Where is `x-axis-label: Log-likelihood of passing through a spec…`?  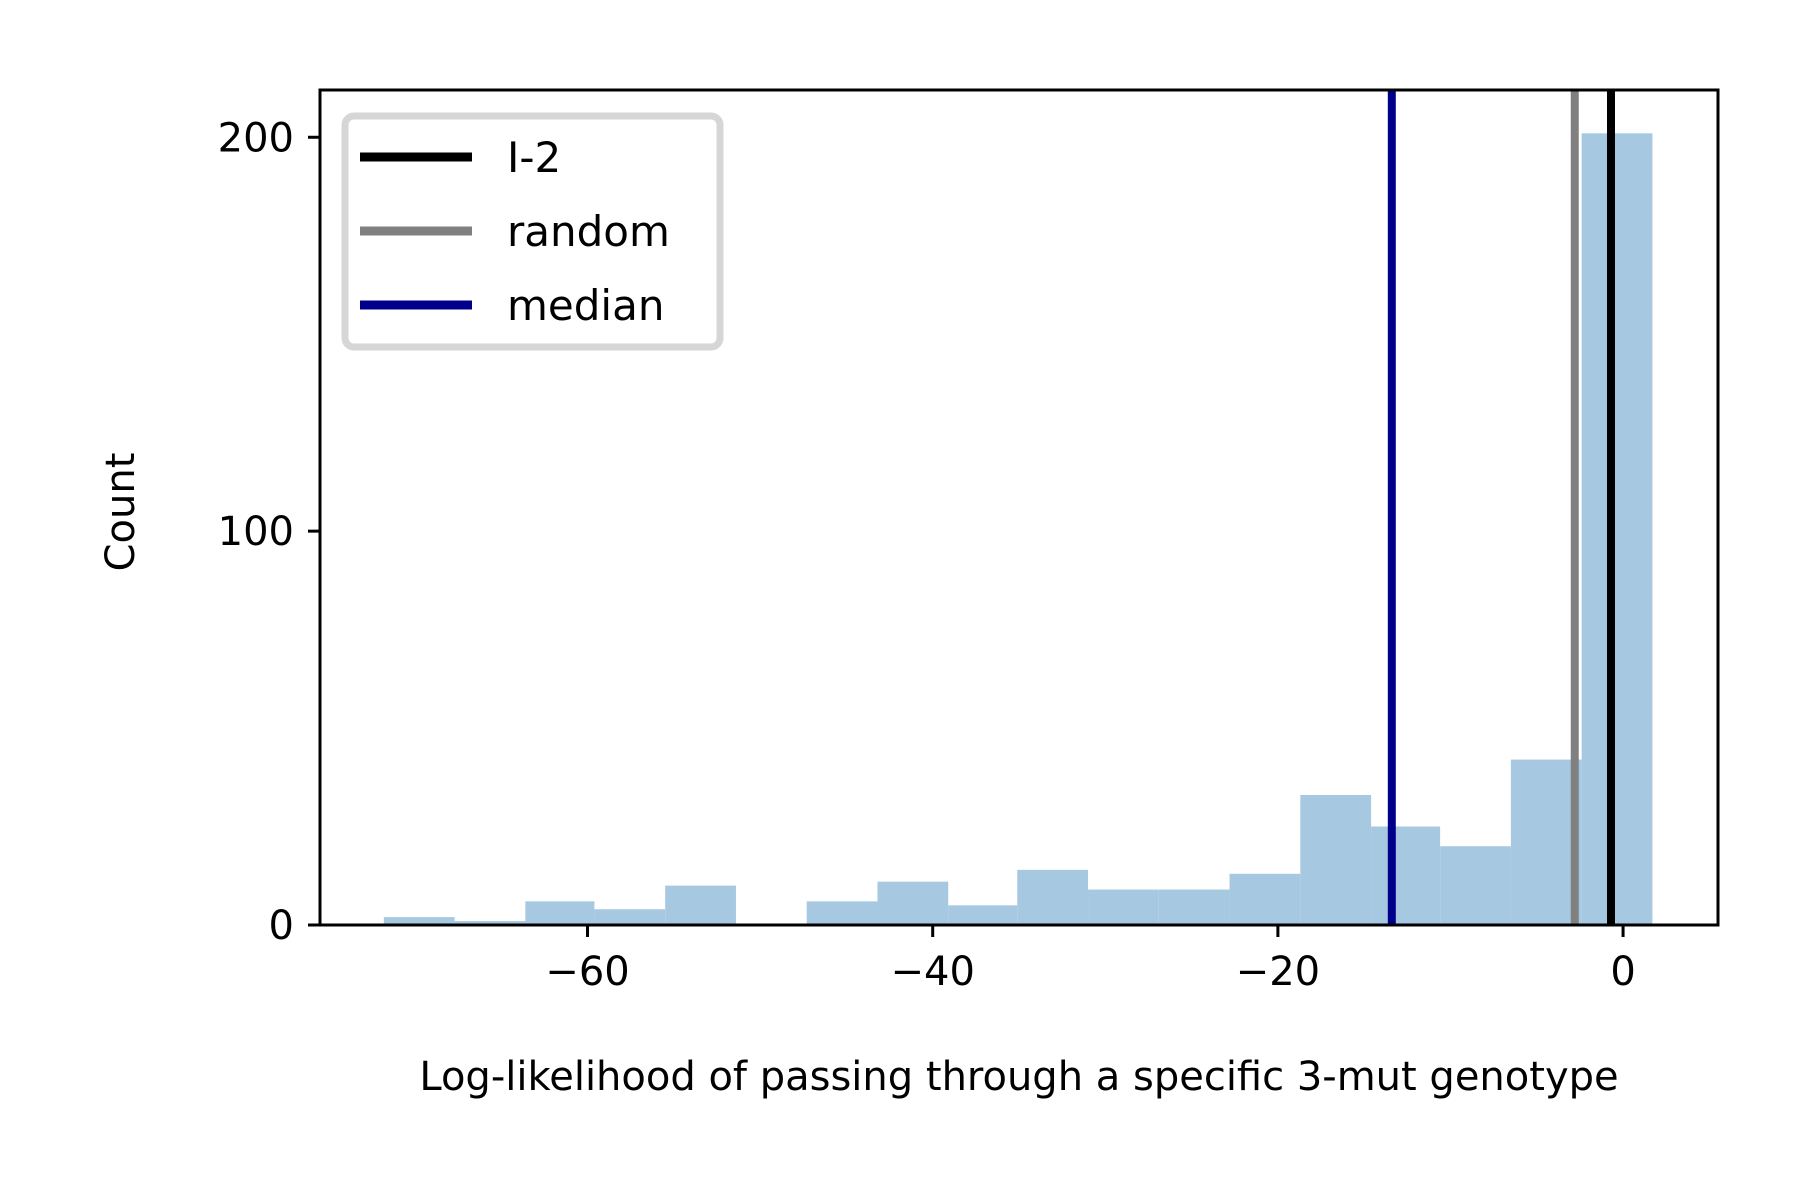
x-axis-label: Log-likelihood of passing through a spec… is located at coordinates (1018, 1077).